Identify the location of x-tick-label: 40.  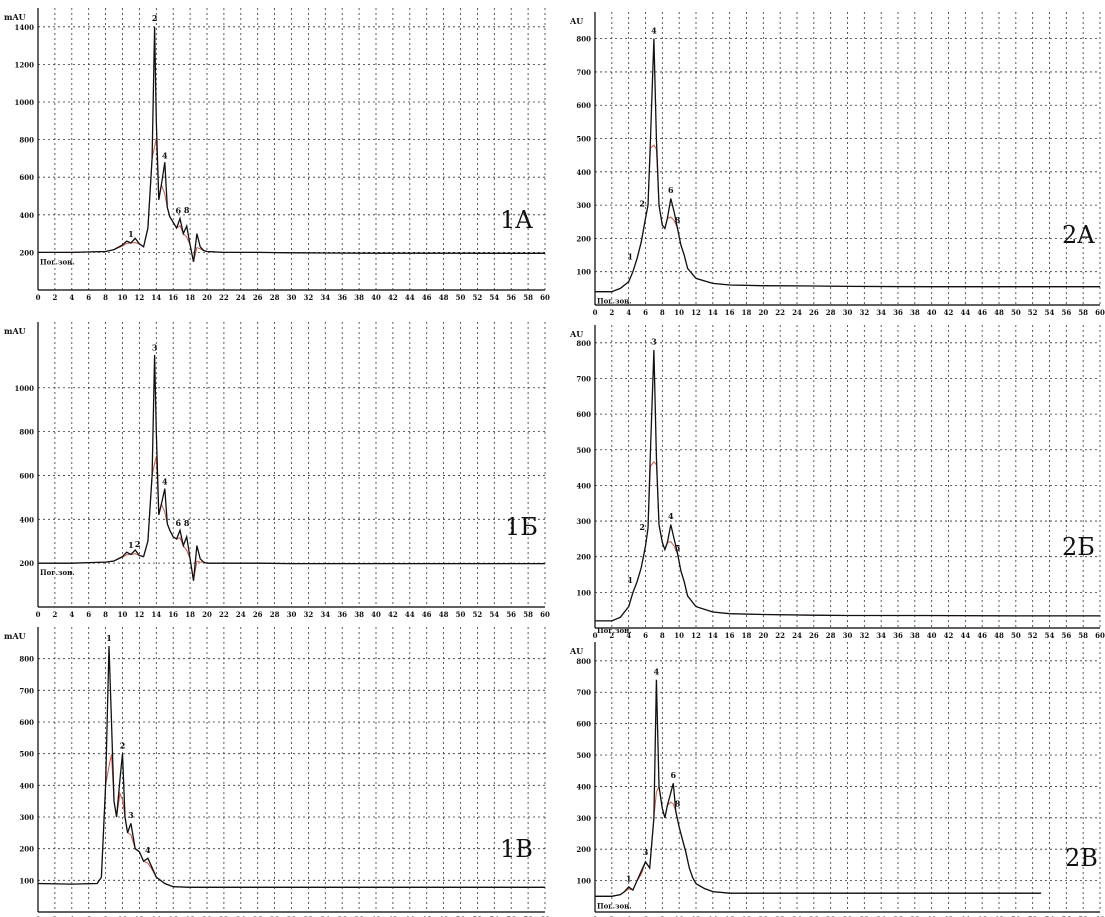
(376, 614).